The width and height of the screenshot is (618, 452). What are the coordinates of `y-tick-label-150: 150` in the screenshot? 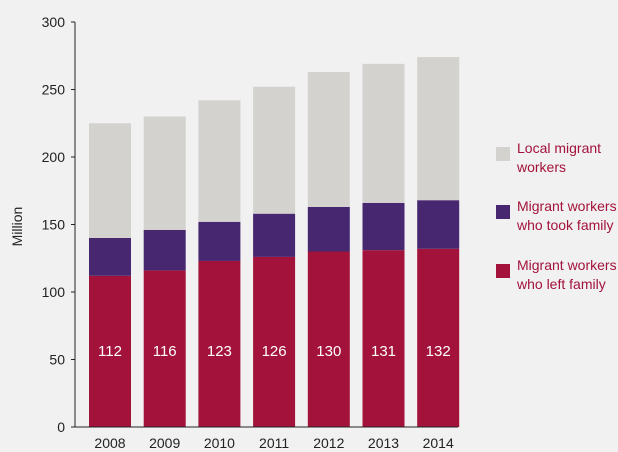 It's located at (54, 225).